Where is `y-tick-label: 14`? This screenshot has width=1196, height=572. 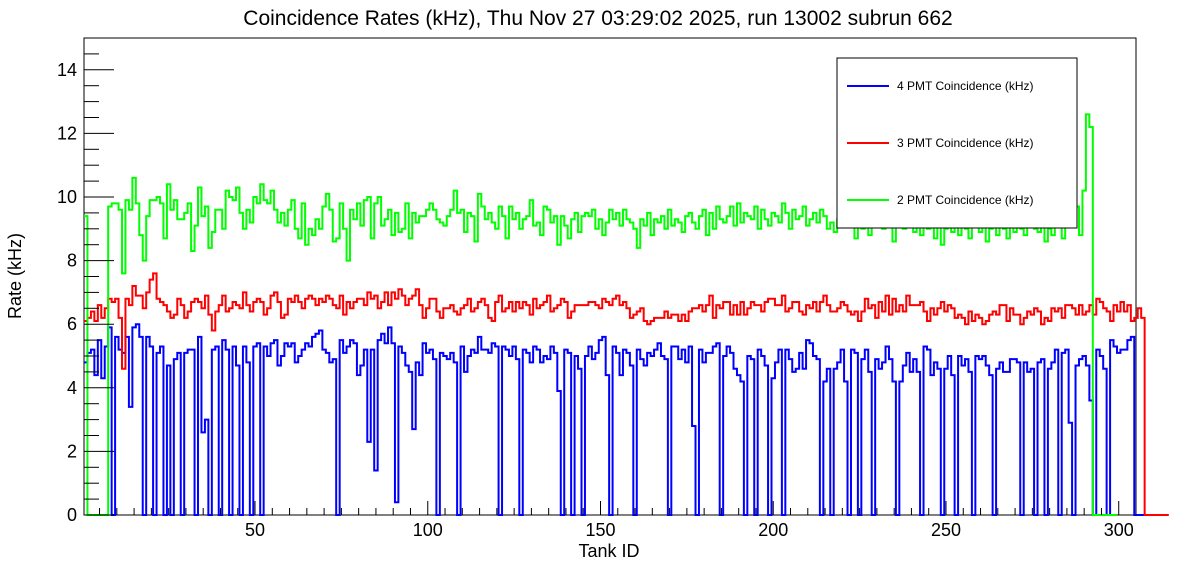 y-tick-label: 14 is located at coordinates (67, 70).